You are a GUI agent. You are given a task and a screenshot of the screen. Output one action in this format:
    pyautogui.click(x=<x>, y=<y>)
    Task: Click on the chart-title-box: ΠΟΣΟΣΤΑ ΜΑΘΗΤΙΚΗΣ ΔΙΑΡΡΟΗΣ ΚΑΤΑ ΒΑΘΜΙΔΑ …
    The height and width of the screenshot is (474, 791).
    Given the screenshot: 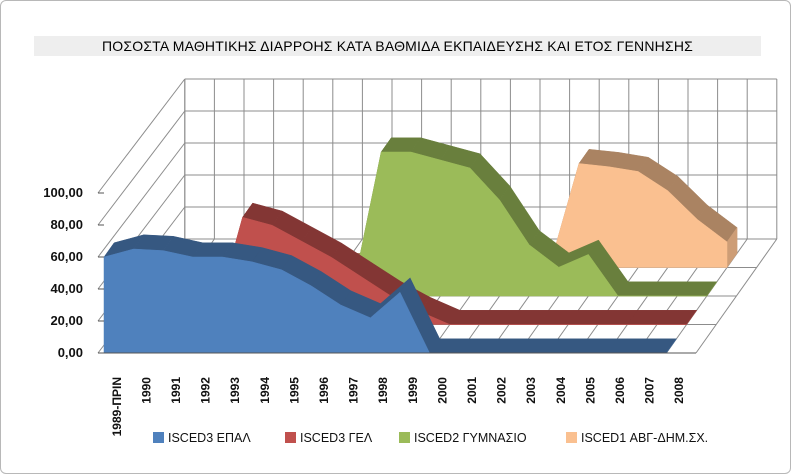 What is the action you would take?
    pyautogui.click(x=397, y=46)
    